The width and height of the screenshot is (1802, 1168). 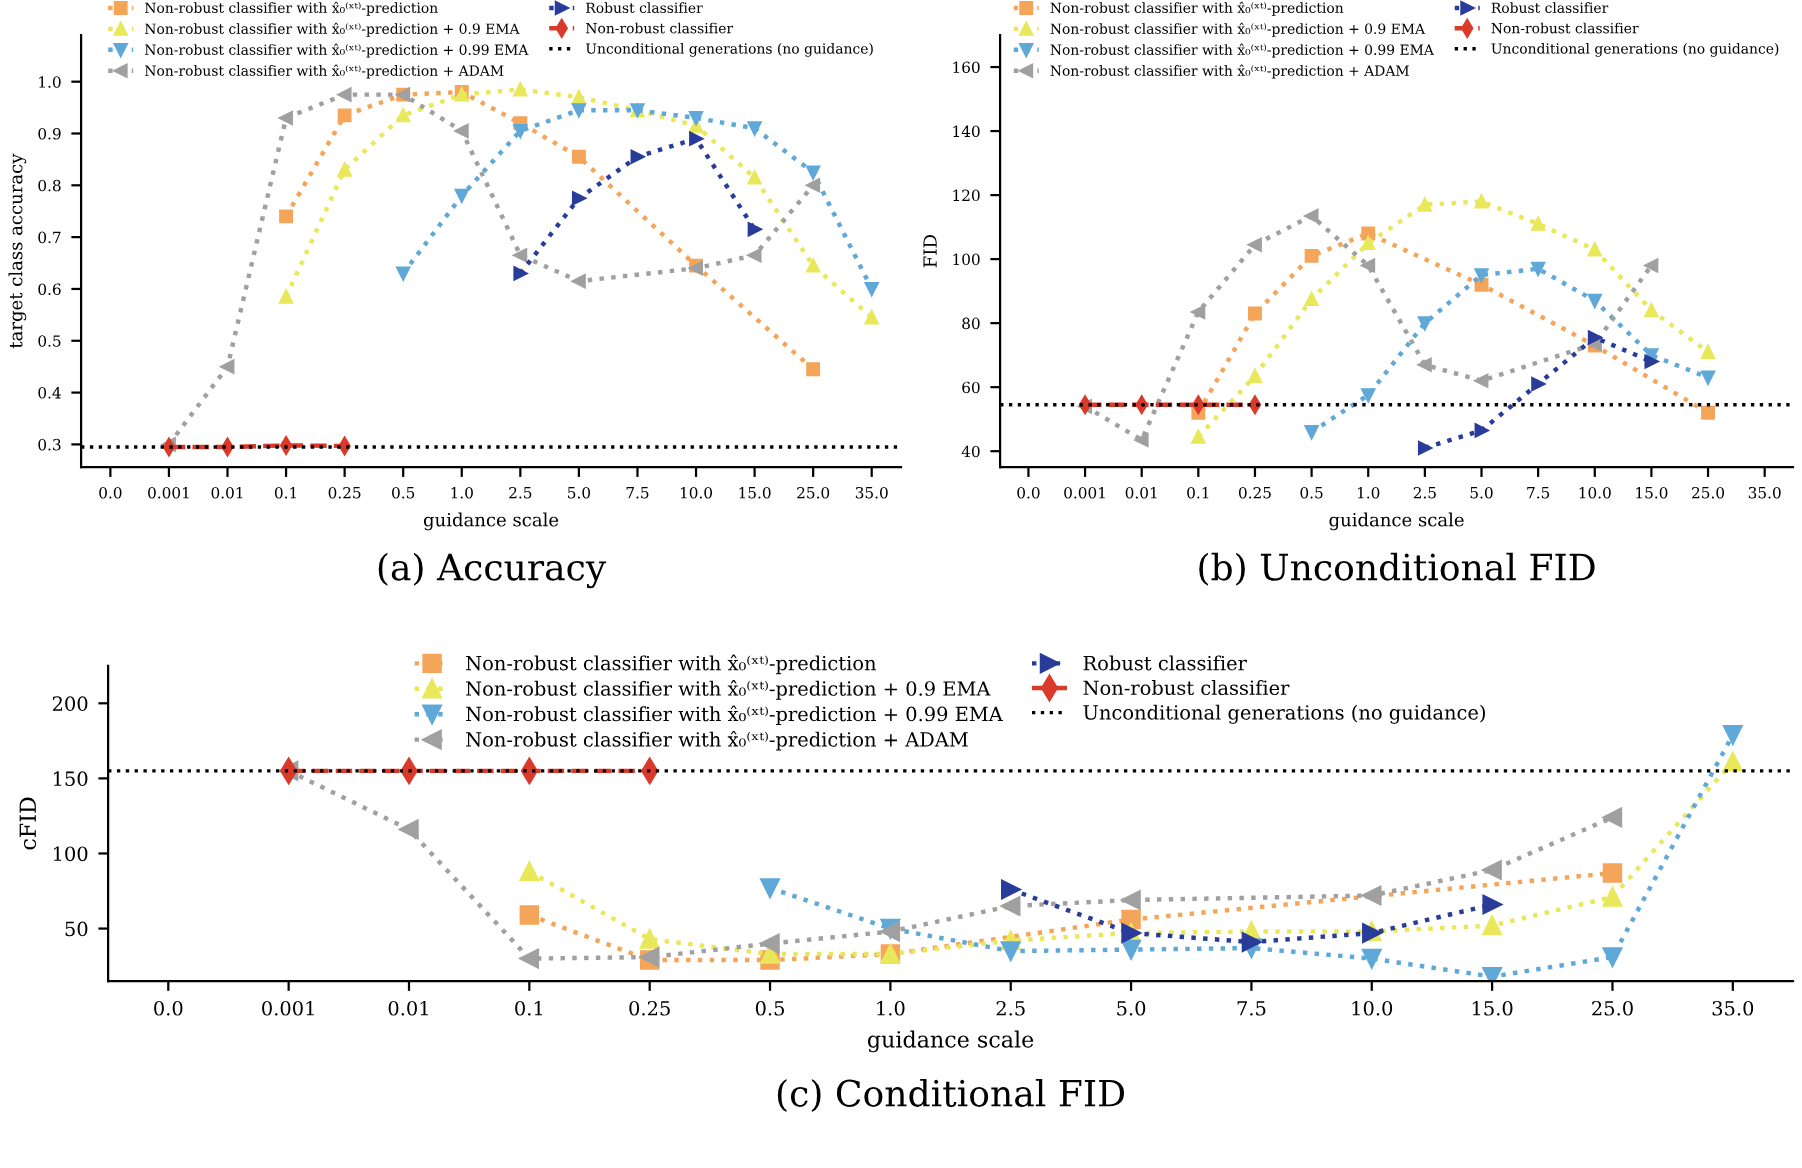 I want to click on x-tick-label: 2.5, so click(x=1010, y=1008).